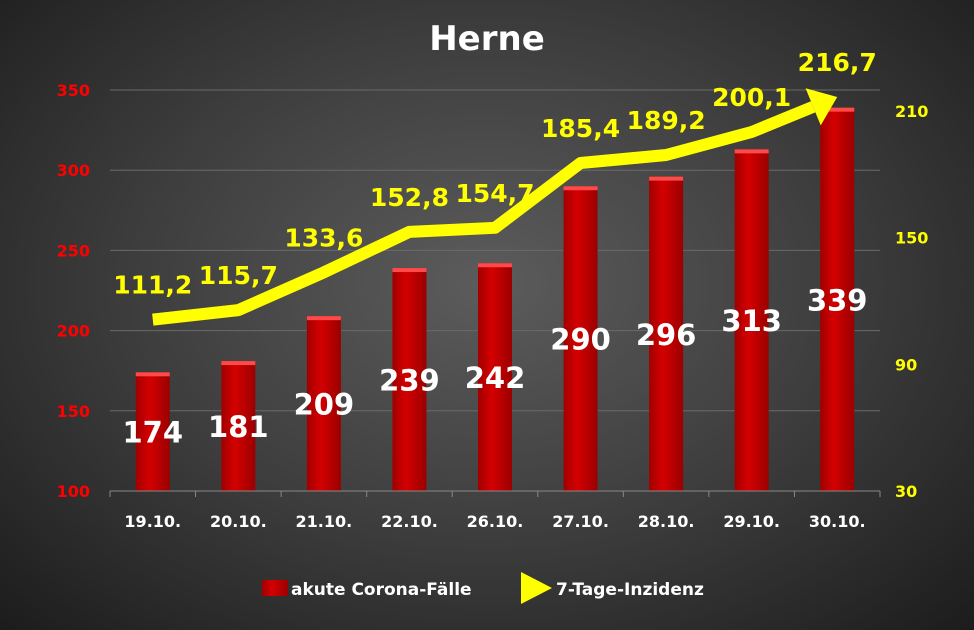  Describe the element at coordinates (73, 250) in the screenshot. I see `left-tick-label: 250` at that location.